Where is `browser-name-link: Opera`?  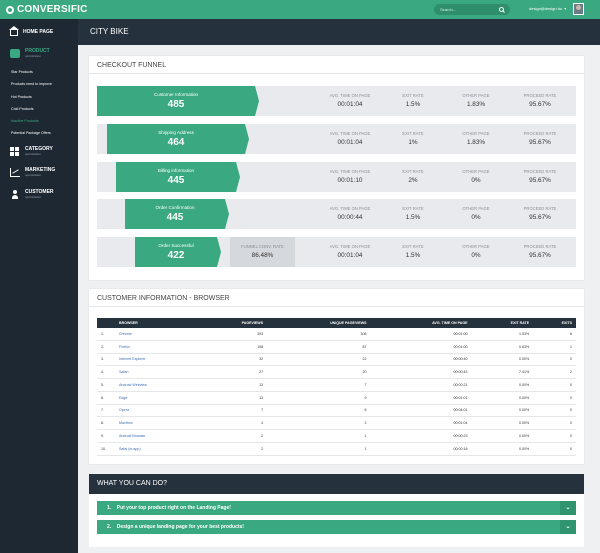 browser-name-link: Opera is located at coordinates (157, 411).